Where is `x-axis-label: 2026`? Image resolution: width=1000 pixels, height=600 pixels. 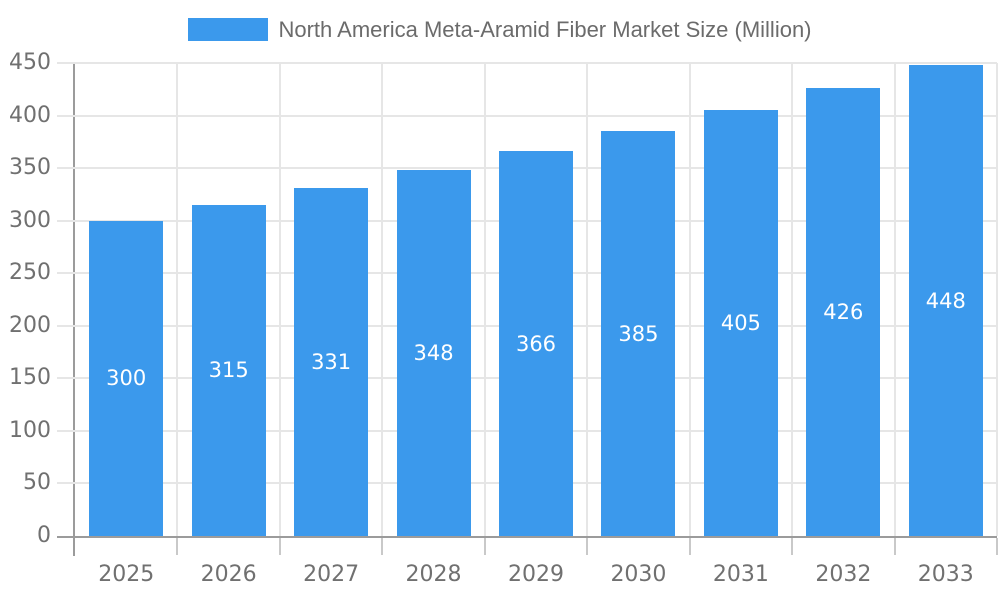 x-axis-label: 2026 is located at coordinates (228, 574).